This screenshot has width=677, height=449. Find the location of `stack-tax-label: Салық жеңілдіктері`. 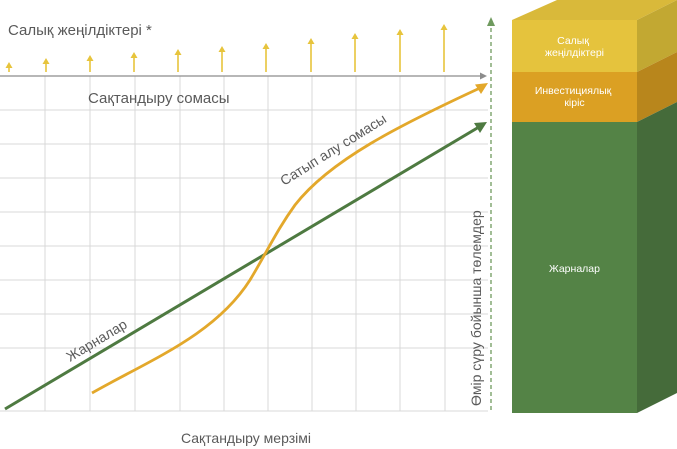

stack-tax-label: Салық жеңілдіктері is located at coordinates (574, 47).